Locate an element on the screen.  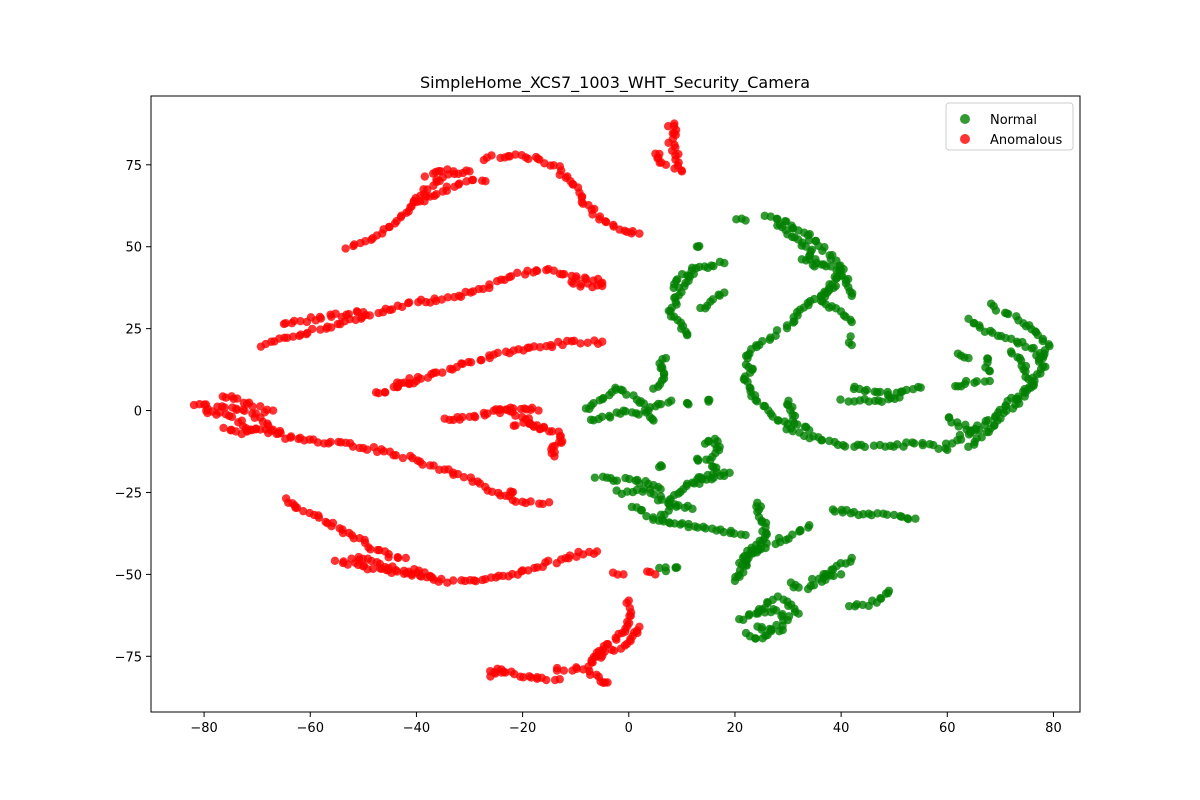
x-tick-label: −40 is located at coordinates (416, 728).